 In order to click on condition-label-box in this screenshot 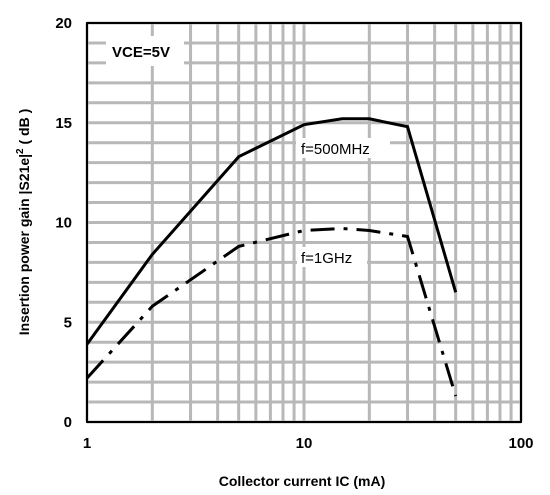, I will do `click(145, 51)`.